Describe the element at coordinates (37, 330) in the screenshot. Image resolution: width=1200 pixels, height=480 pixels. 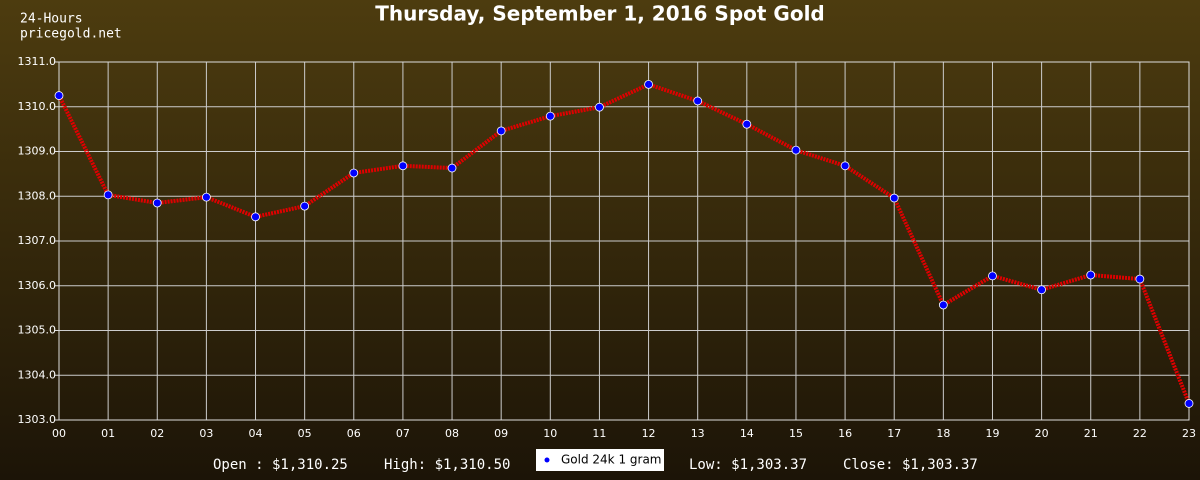
I see `y-tick-label: 1305.0` at that location.